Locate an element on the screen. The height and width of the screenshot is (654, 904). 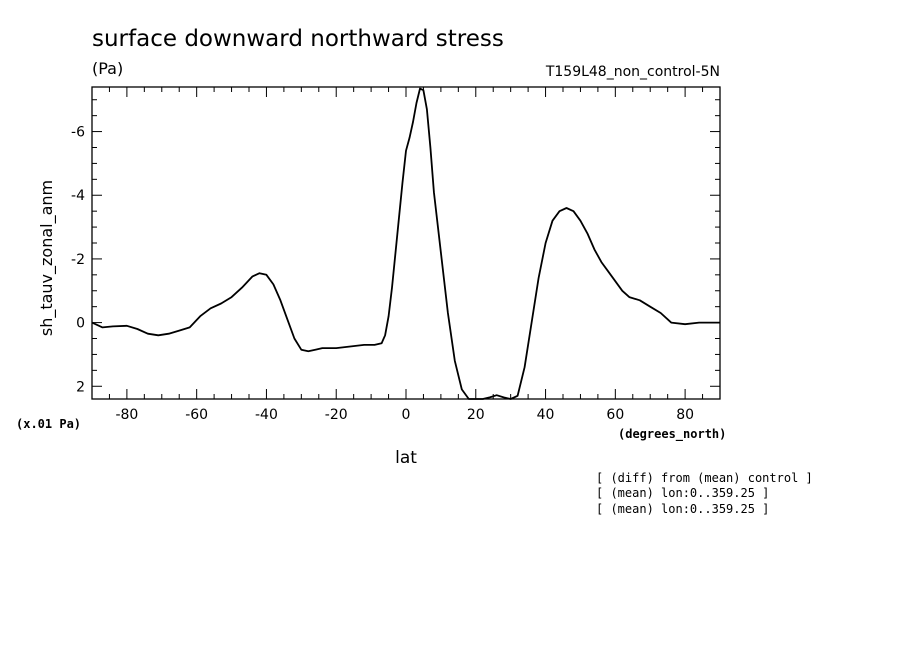
x-tick-label: -20 is located at coordinates (336, 415).